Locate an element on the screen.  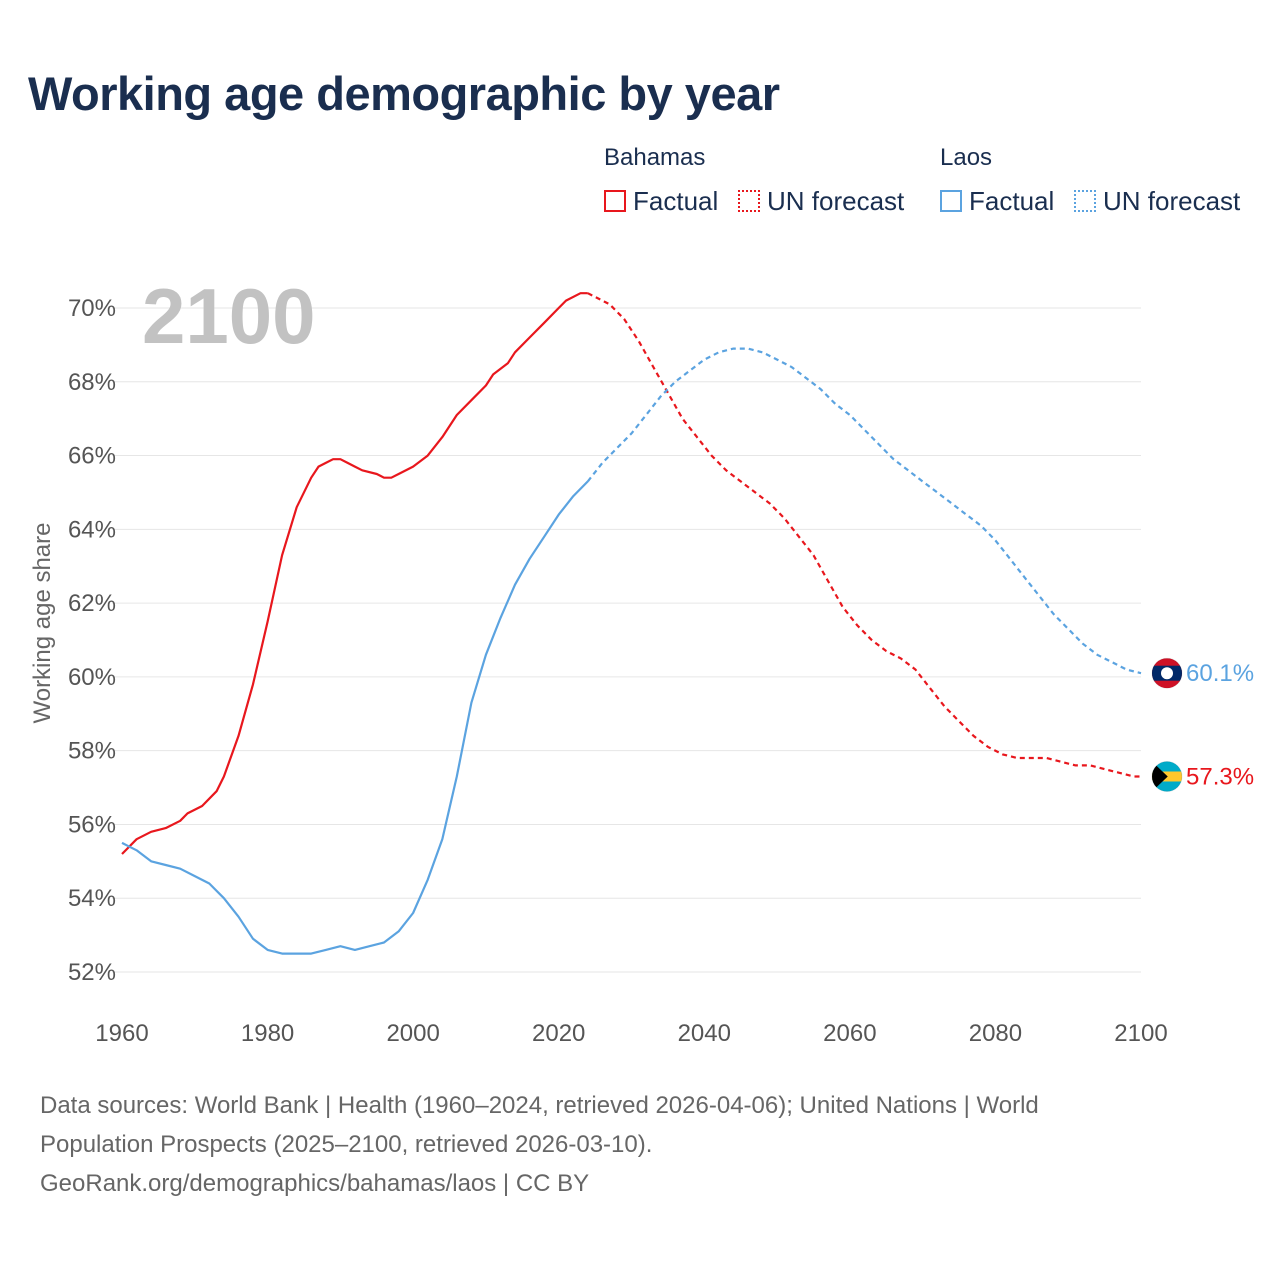
legend-swatch-laos-factual is located at coordinates (951, 201).